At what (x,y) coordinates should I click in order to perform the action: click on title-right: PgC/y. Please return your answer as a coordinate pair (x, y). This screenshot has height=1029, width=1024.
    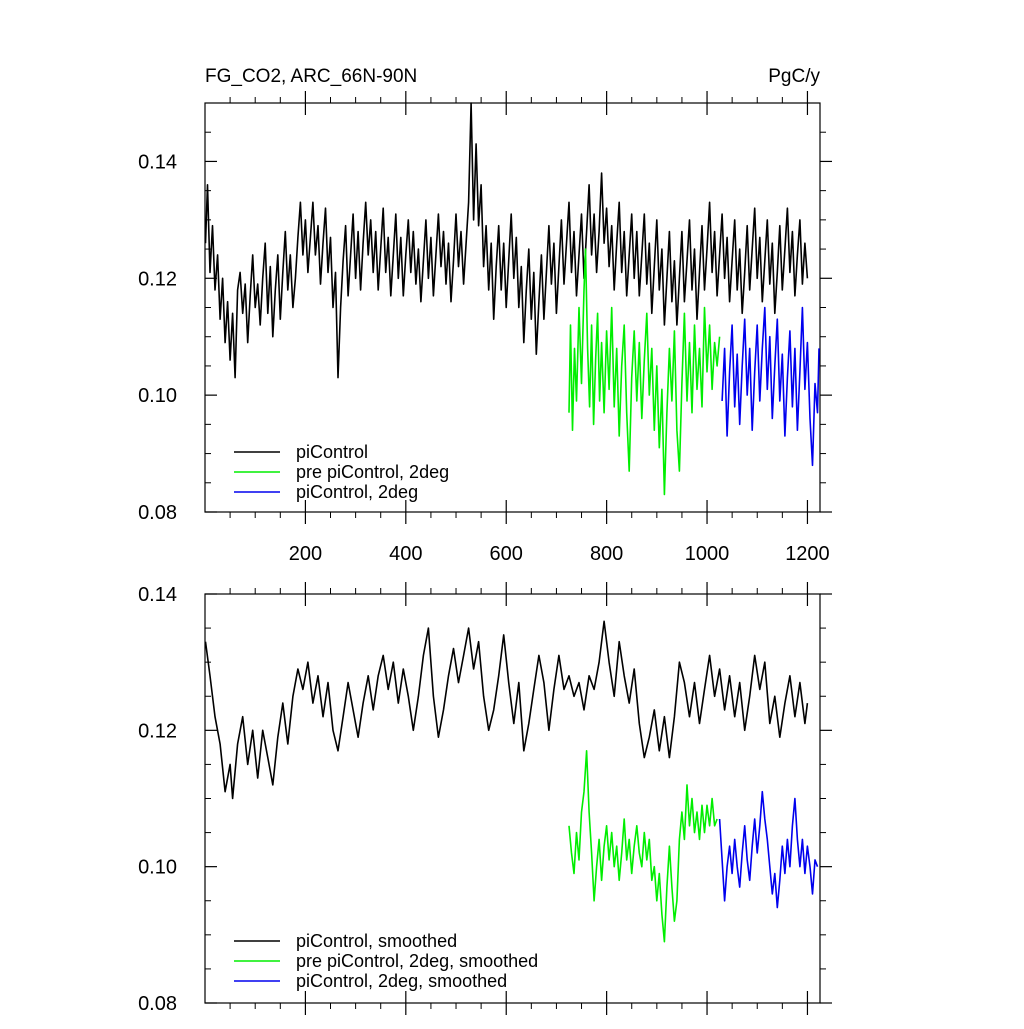
    Looking at the image, I should click on (794, 76).